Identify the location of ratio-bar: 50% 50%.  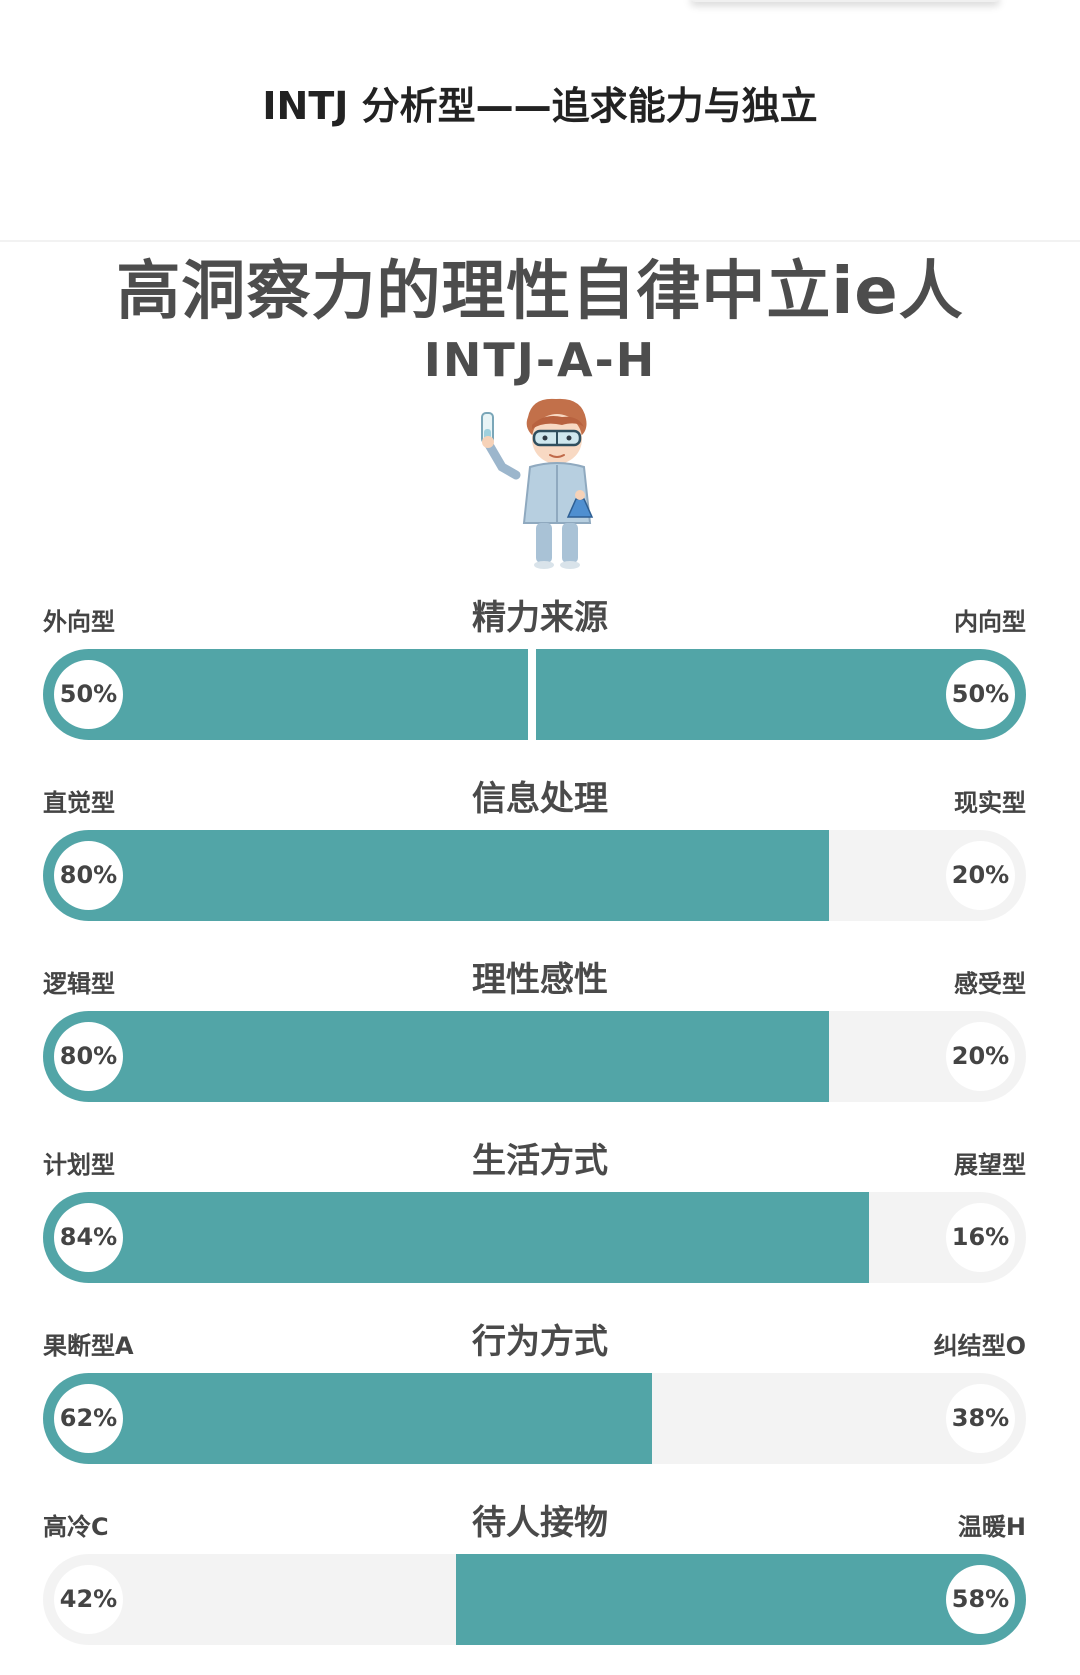
(534, 694).